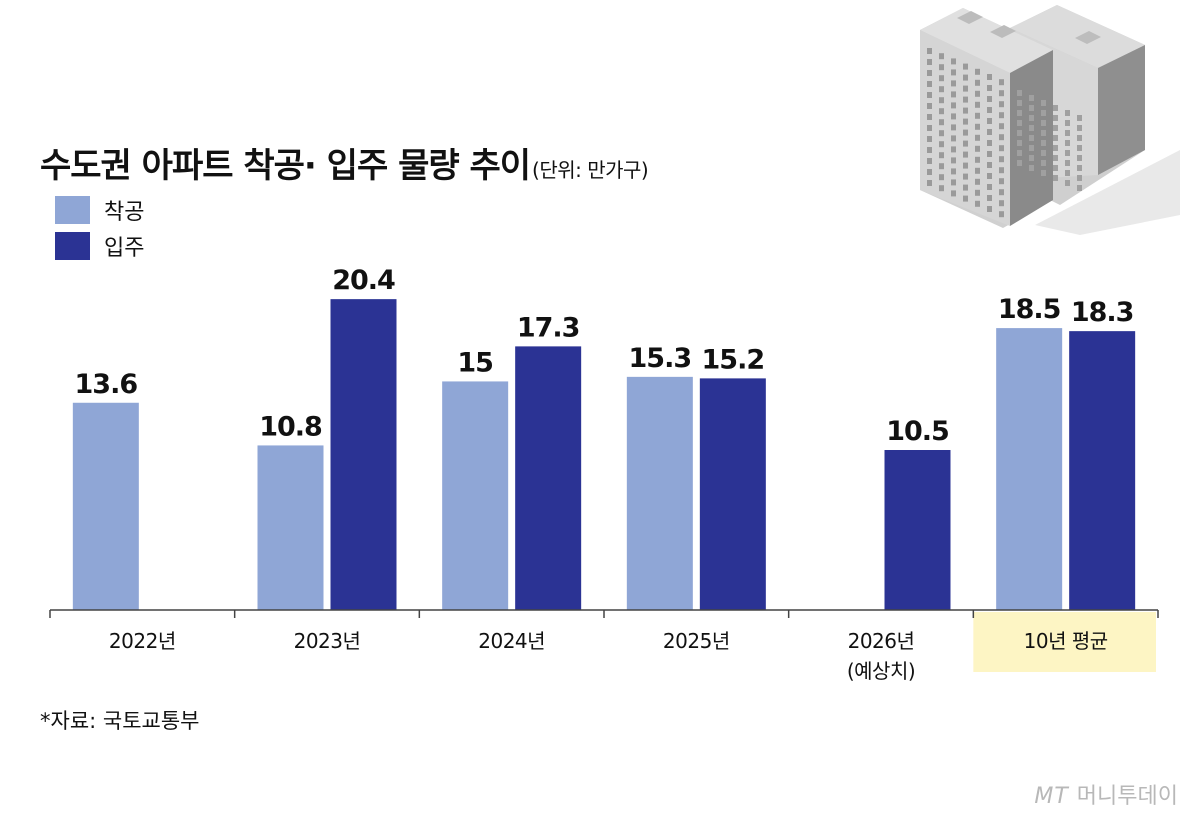  Describe the element at coordinates (344, 162) in the screenshot. I see `title-block: 수도권 아파트 착공· 입주 물량 추이 (단위: 만가구)` at that location.